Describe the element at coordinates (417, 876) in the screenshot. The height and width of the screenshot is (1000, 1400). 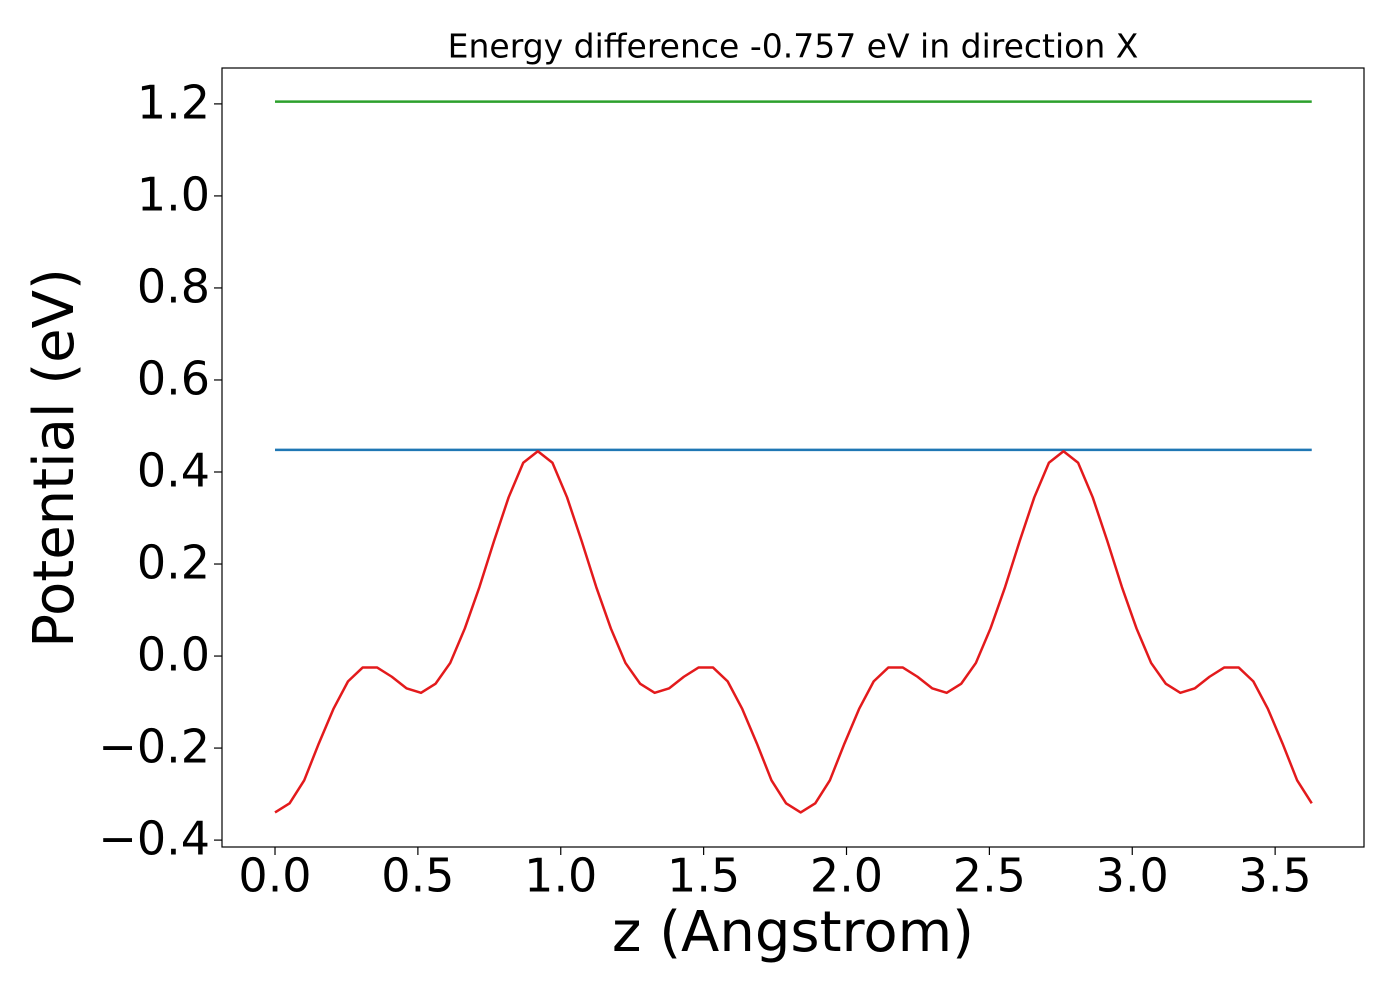
I see `x-tick-label: 0.5` at that location.